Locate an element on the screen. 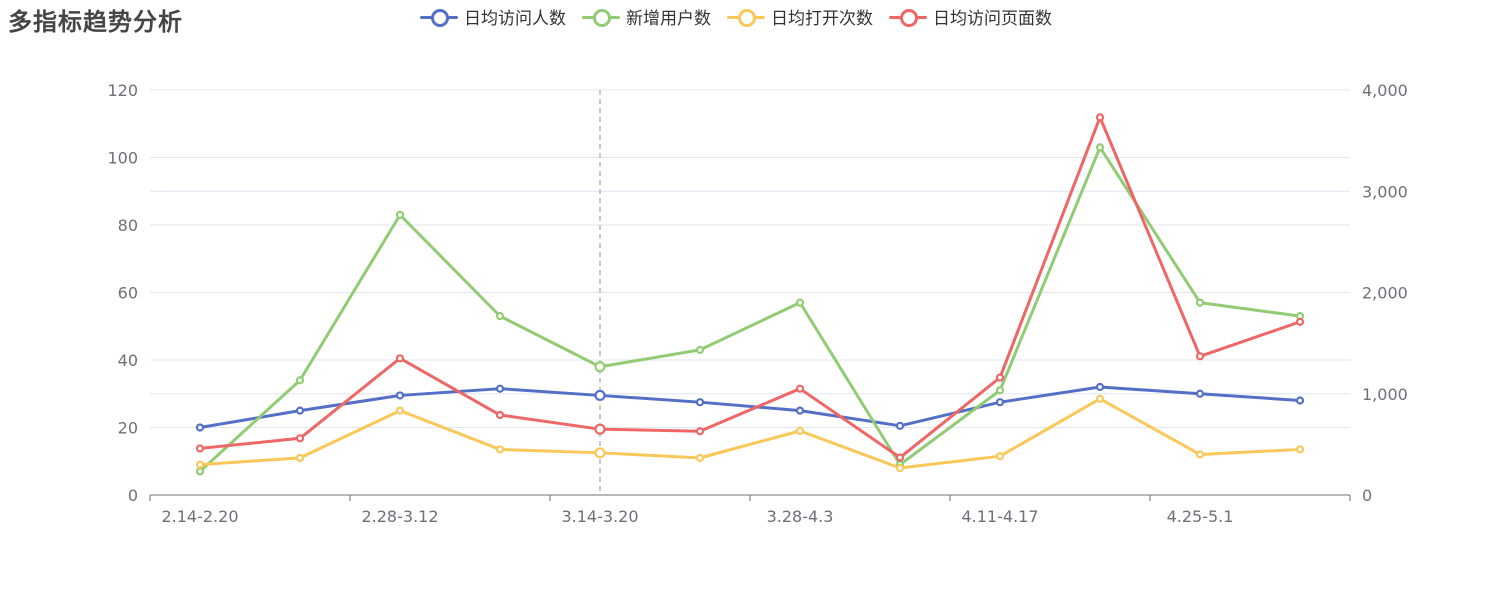  legend-item-series-0: 日均访问人数 is located at coordinates (493, 16).